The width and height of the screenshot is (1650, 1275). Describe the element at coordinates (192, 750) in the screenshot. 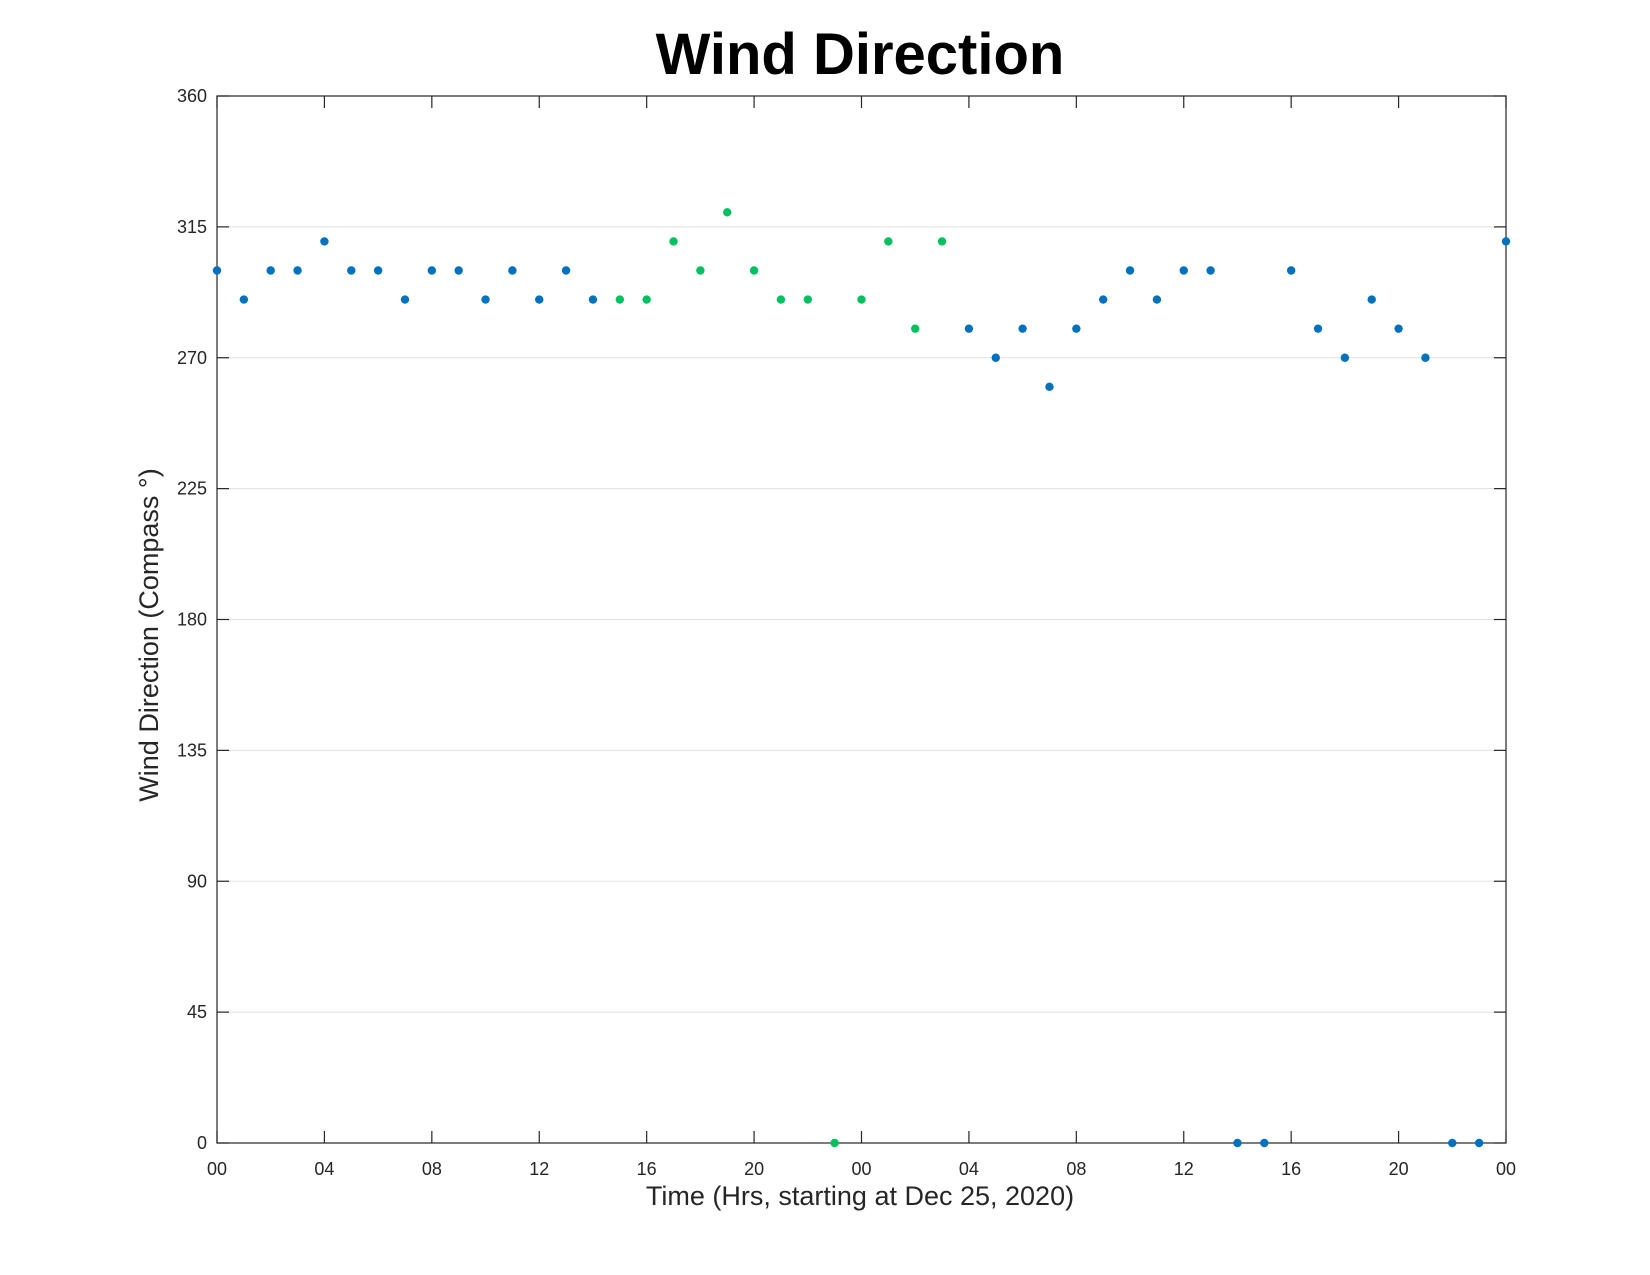

I see `y-tick-label: 135` at that location.